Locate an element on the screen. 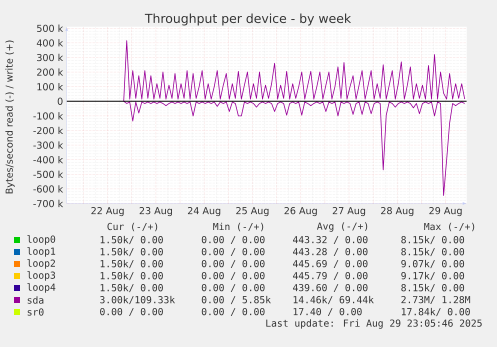  legend-label: sr0 is located at coordinates (36, 312).